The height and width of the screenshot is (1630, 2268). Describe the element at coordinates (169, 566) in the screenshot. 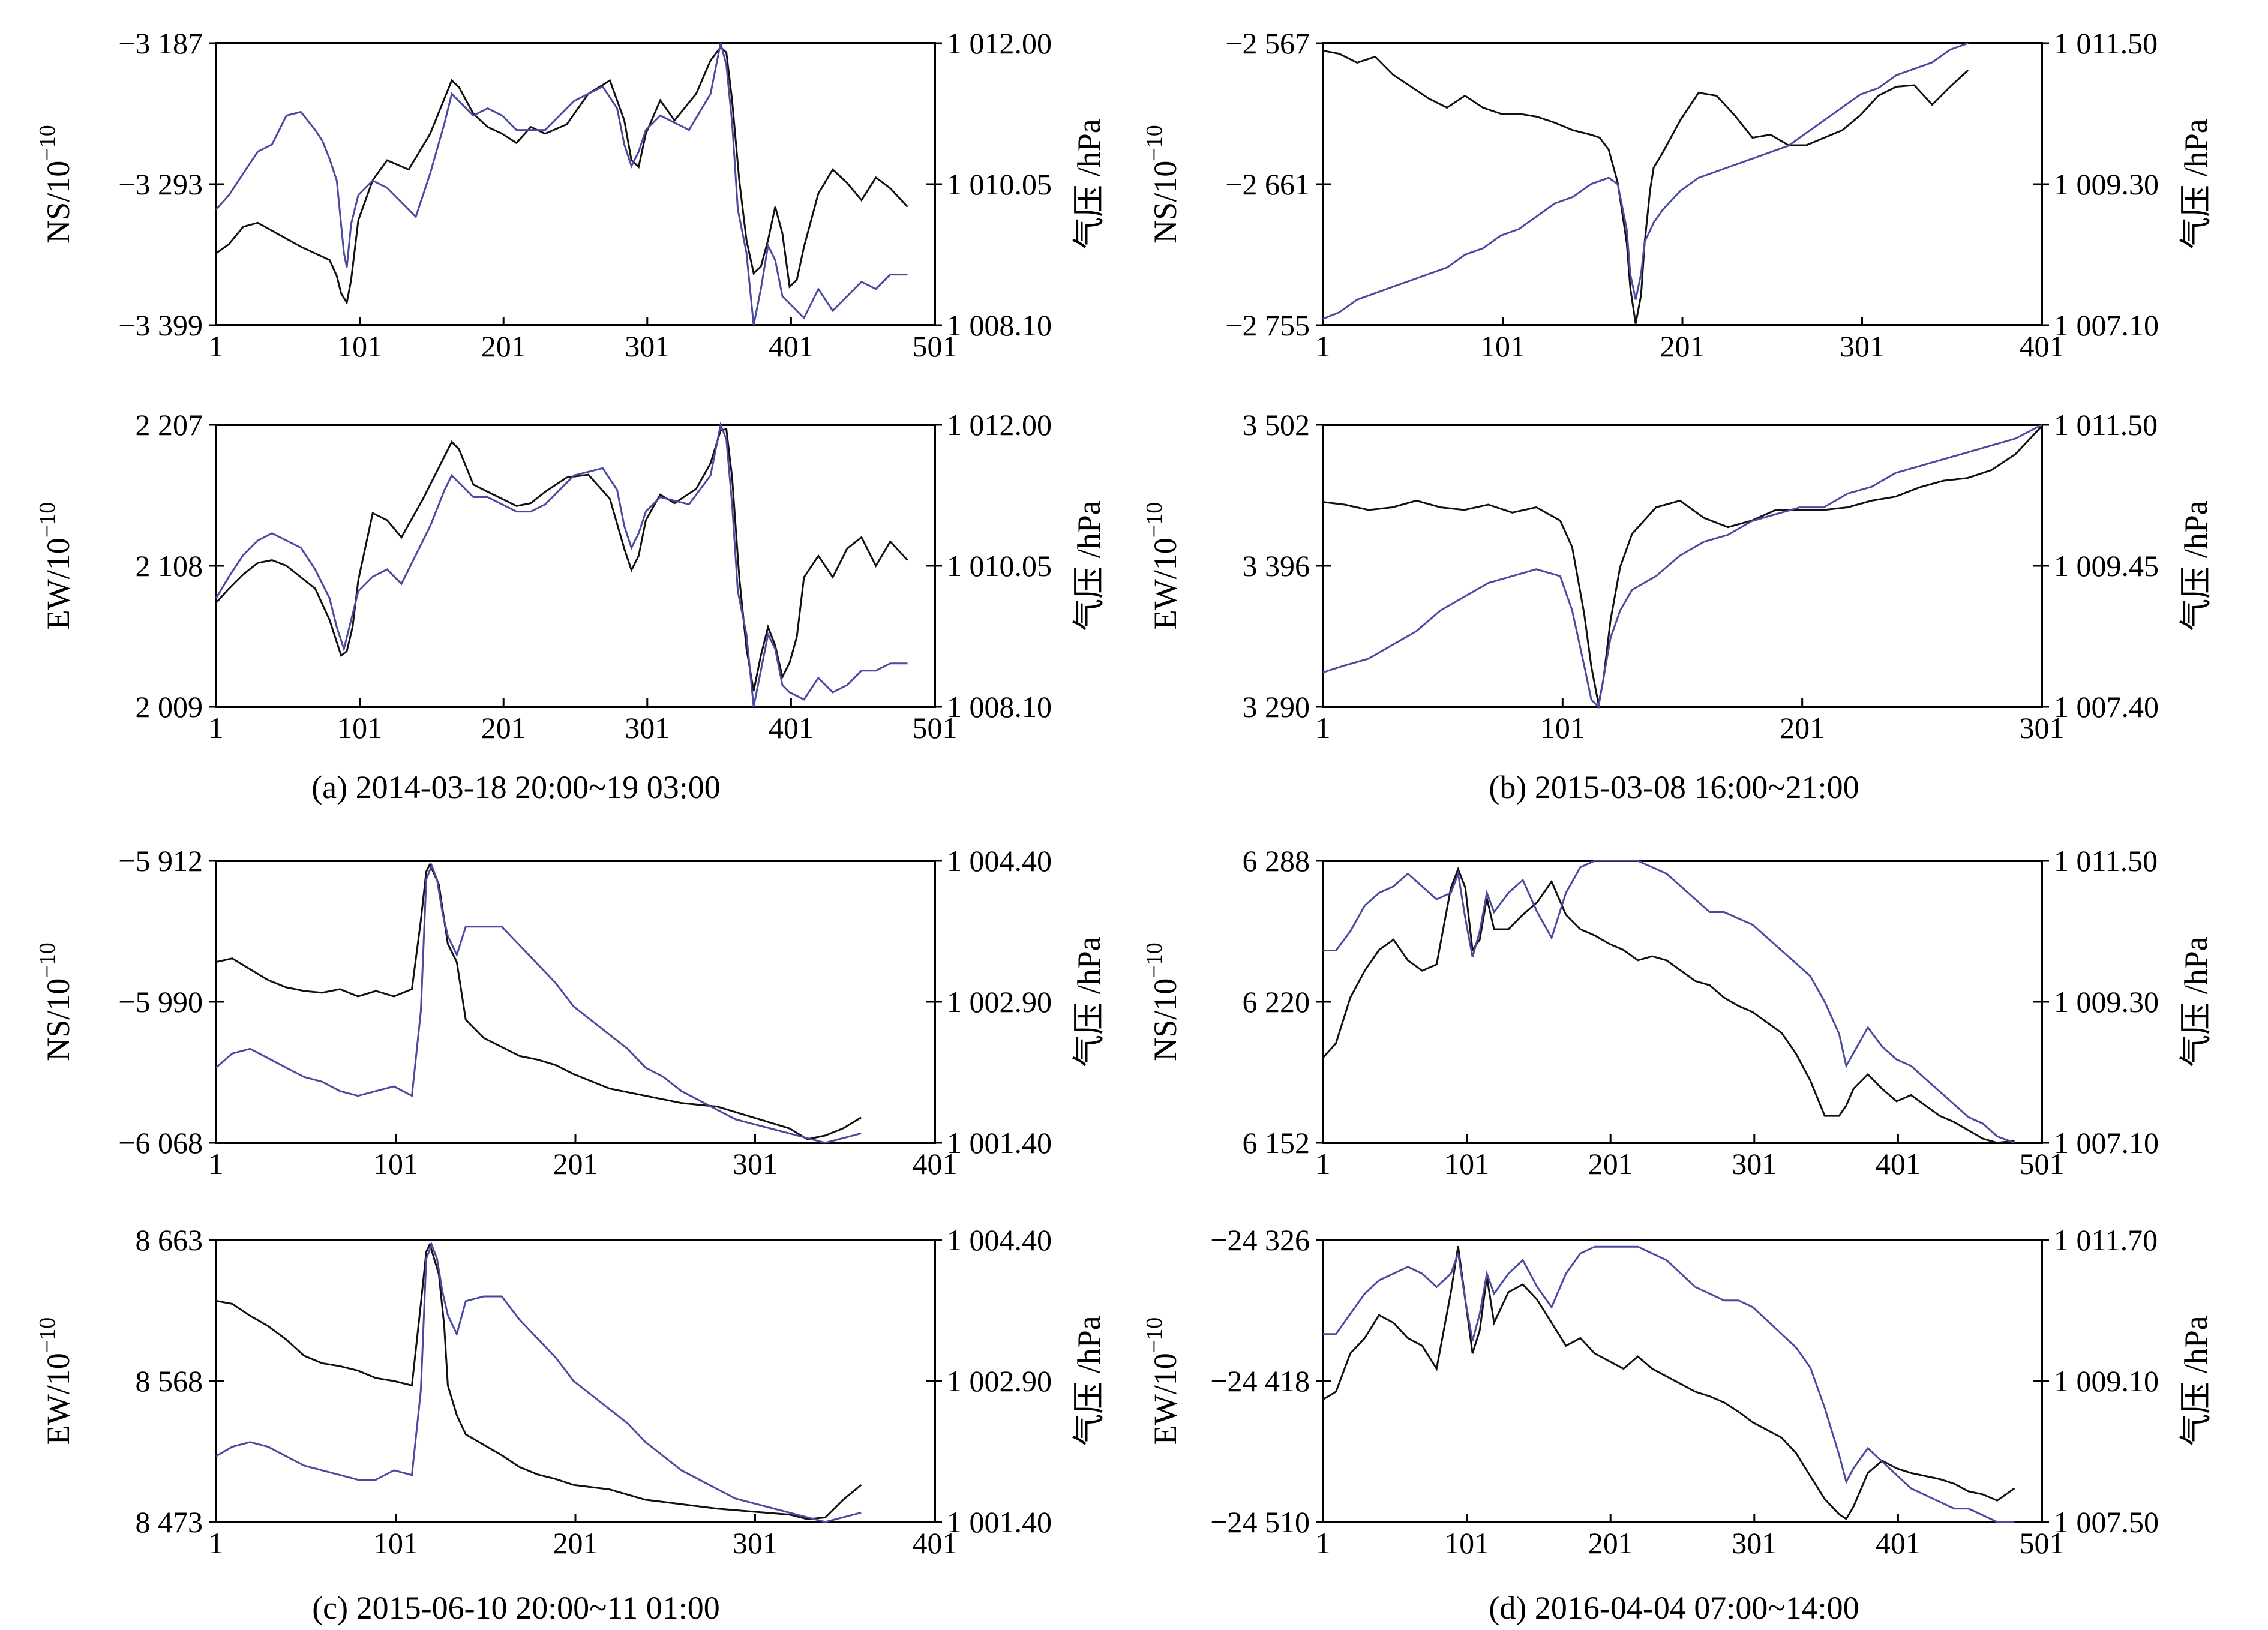

I see `y-left-tick-label: 2 108` at that location.